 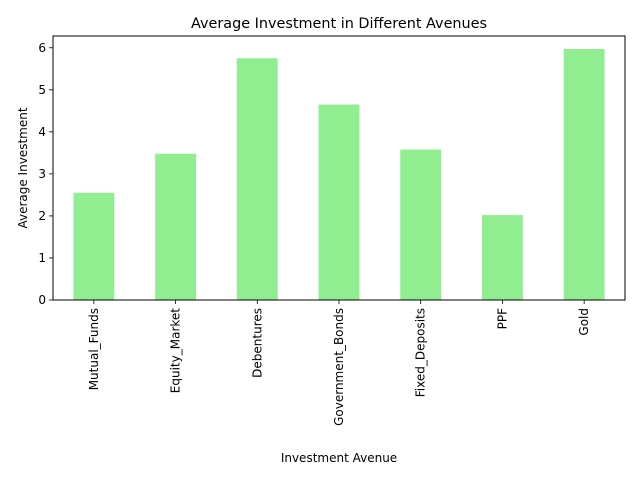 What do you see at coordinates (339, 24) in the screenshot?
I see `chart-title: Average Investment in Different Avenues` at bounding box center [339, 24].